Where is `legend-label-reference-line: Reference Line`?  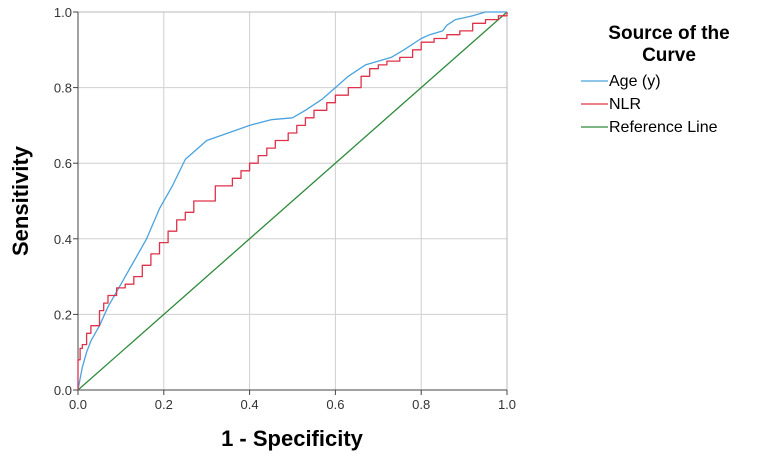
legend-label-reference-line: Reference Line is located at coordinates (663, 127).